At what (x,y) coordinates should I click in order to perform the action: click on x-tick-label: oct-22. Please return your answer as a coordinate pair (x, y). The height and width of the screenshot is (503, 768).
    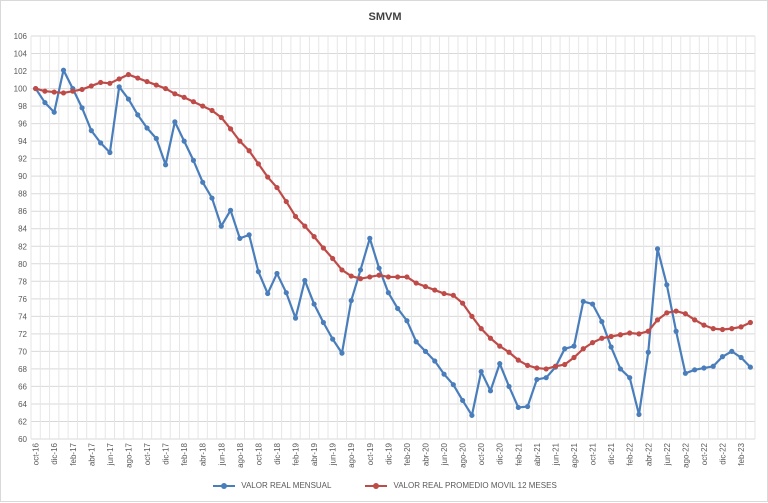
    Looking at the image, I should click on (704, 453).